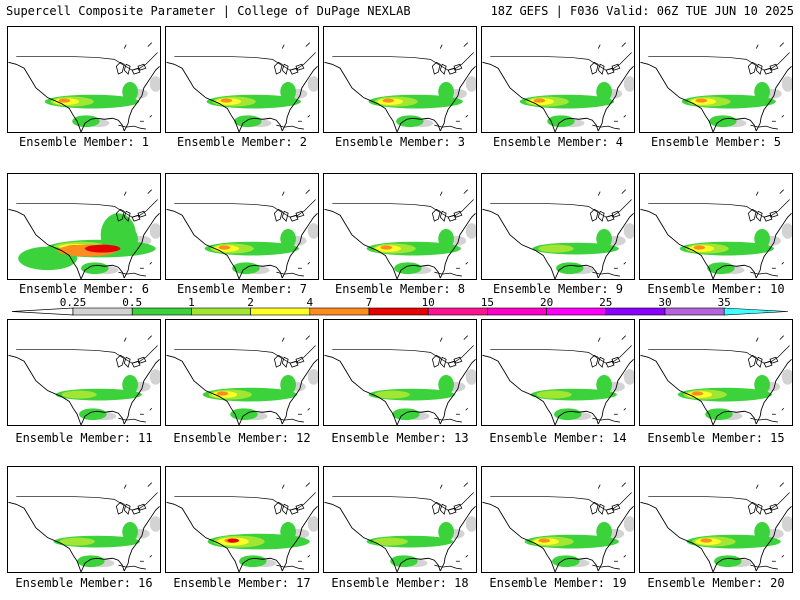 This screenshot has height=600, width=800. Describe the element at coordinates (716, 289) in the screenshot. I see `member-label: Ensemble Member: 10` at that location.